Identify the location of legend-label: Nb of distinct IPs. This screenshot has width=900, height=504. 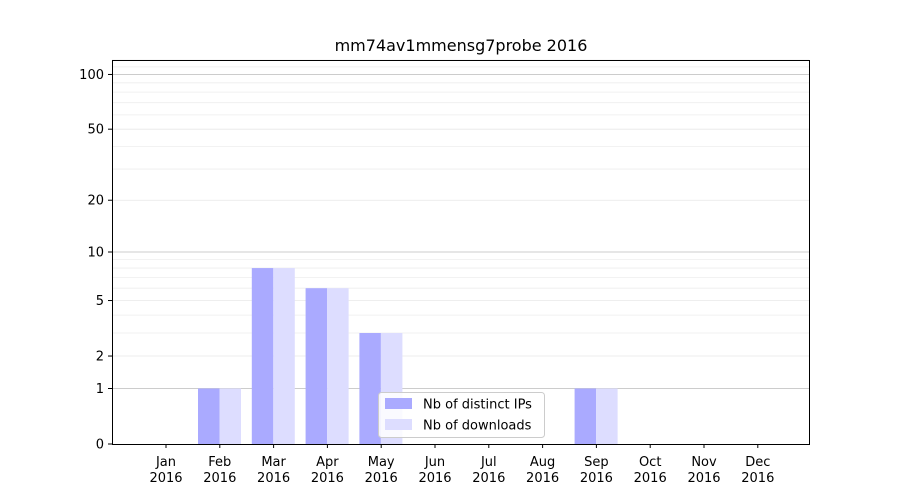
(477, 405).